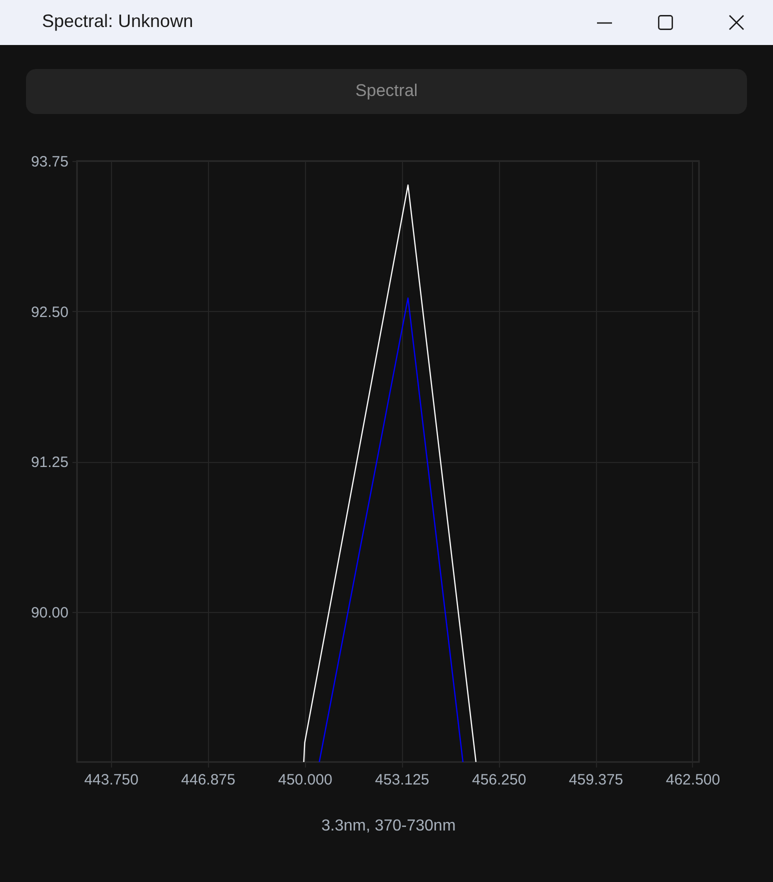  What do you see at coordinates (111, 780) in the screenshot?
I see `x-tick-label: 443.750` at bounding box center [111, 780].